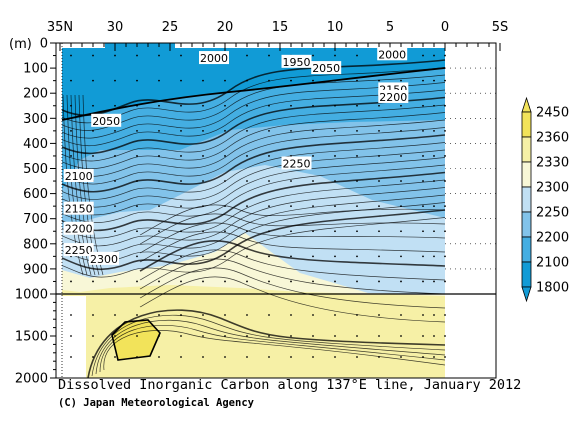 The height and width of the screenshot is (423, 570). Describe the element at coordinates (31, 379) in the screenshot. I see `y-tick-label: 2000` at that location.